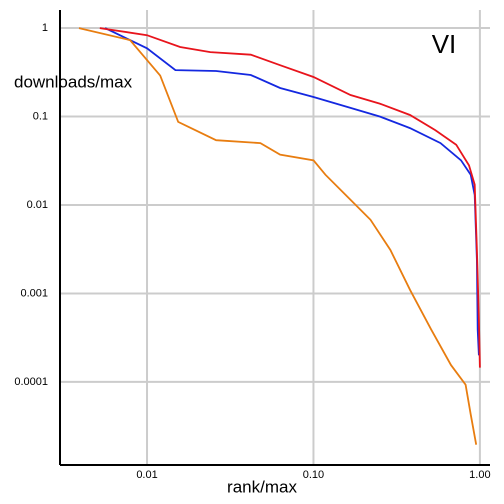  I want to click on y-tick-label: 0.1, so click(40, 116).